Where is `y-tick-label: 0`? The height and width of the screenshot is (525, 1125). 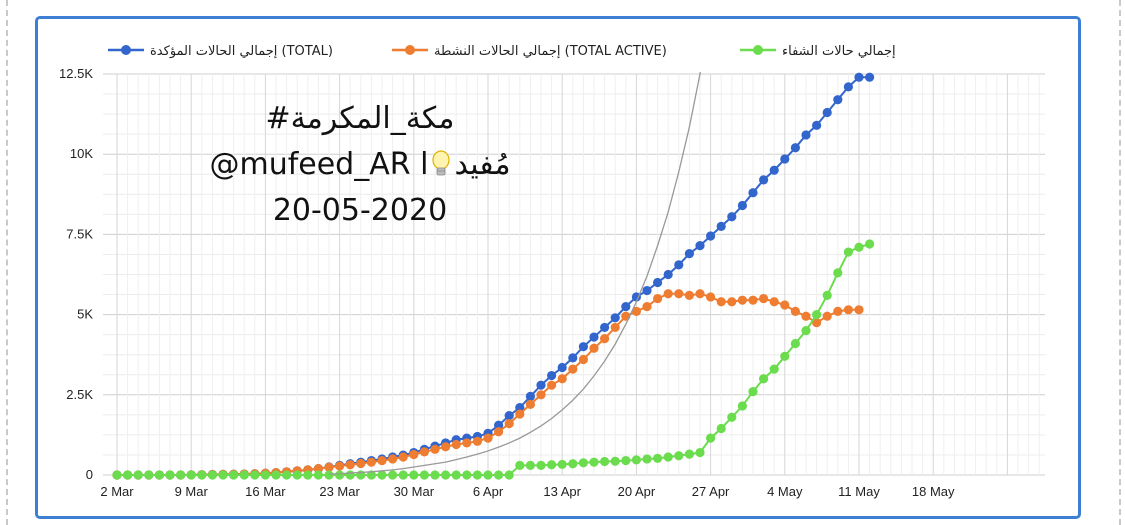
y-tick-label: 0 is located at coordinates (89, 474).